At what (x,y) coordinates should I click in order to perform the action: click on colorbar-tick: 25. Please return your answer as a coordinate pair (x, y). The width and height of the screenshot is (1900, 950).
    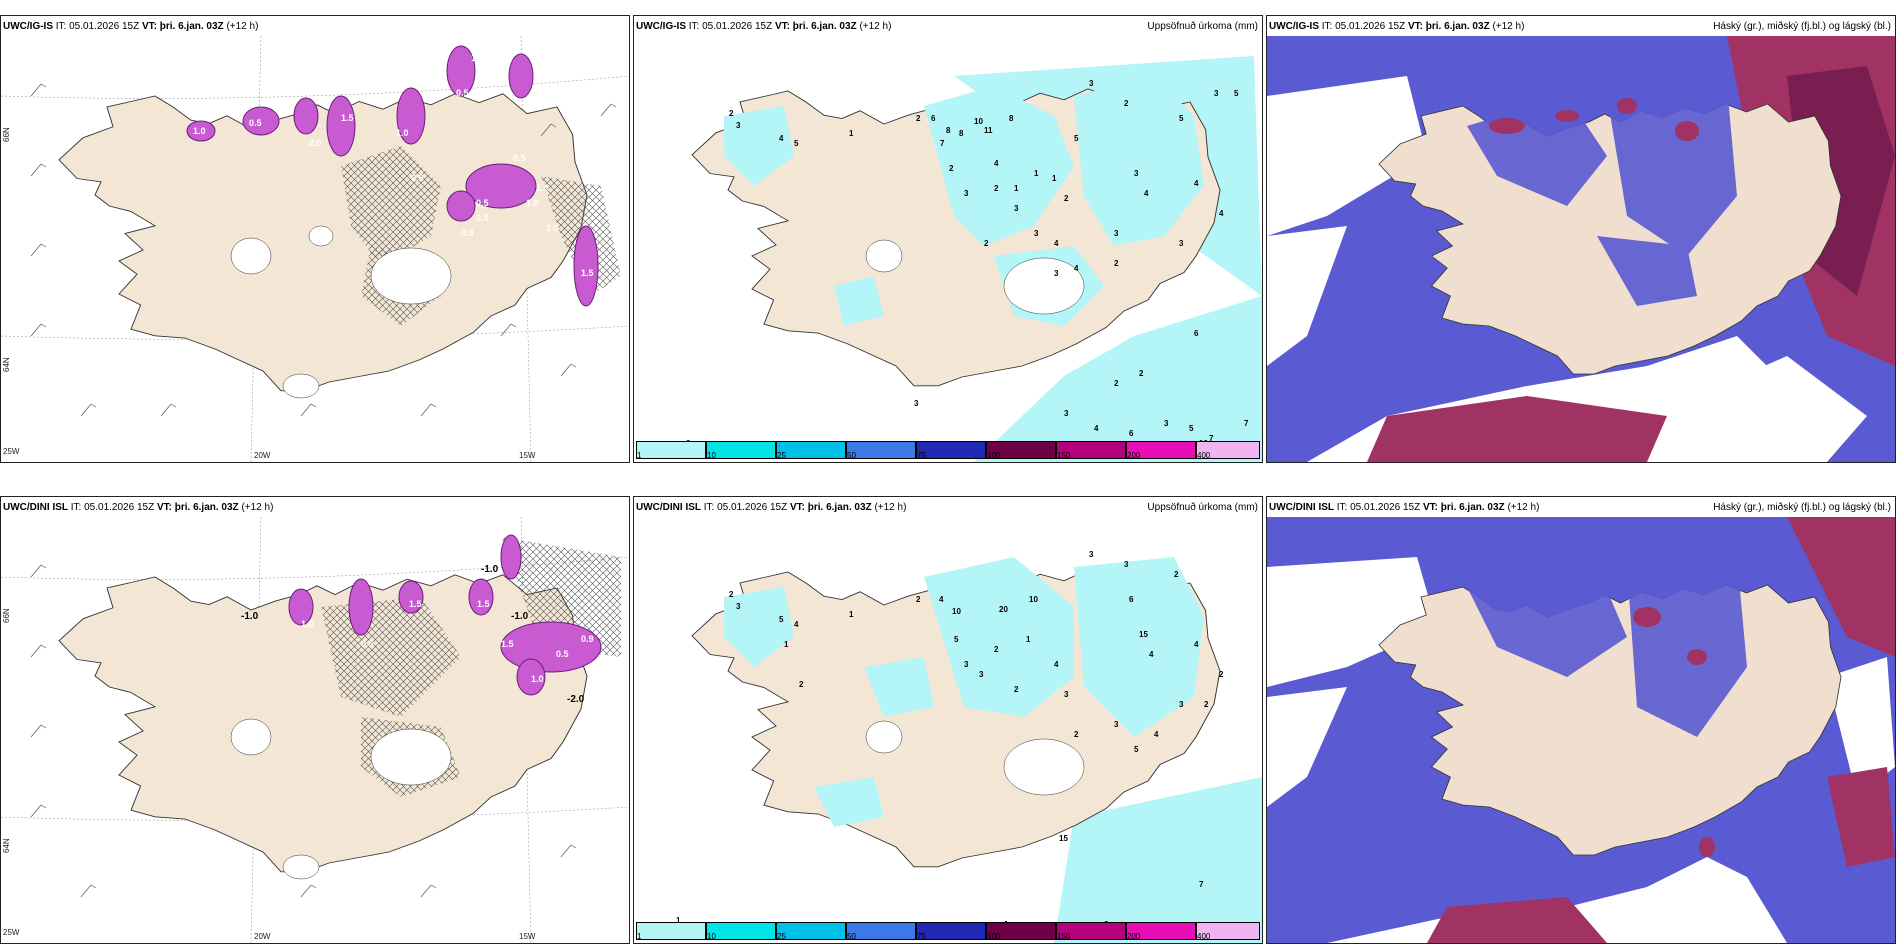
    Looking at the image, I should click on (781, 455).